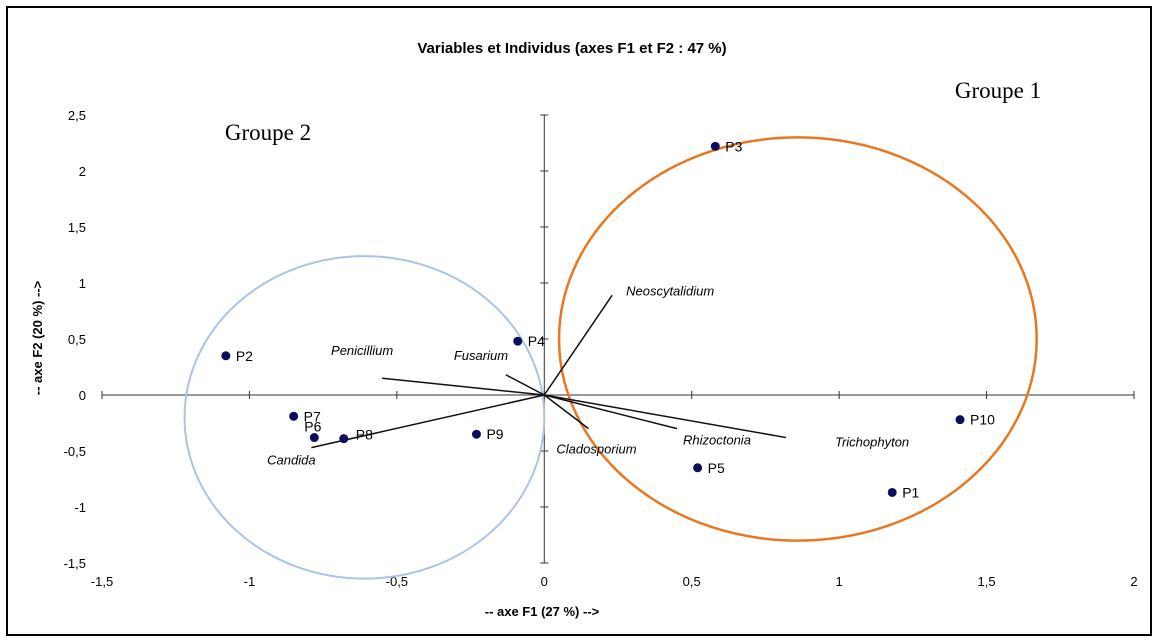  What do you see at coordinates (82, 283) in the screenshot?
I see `y-tick-label: 1` at bounding box center [82, 283].